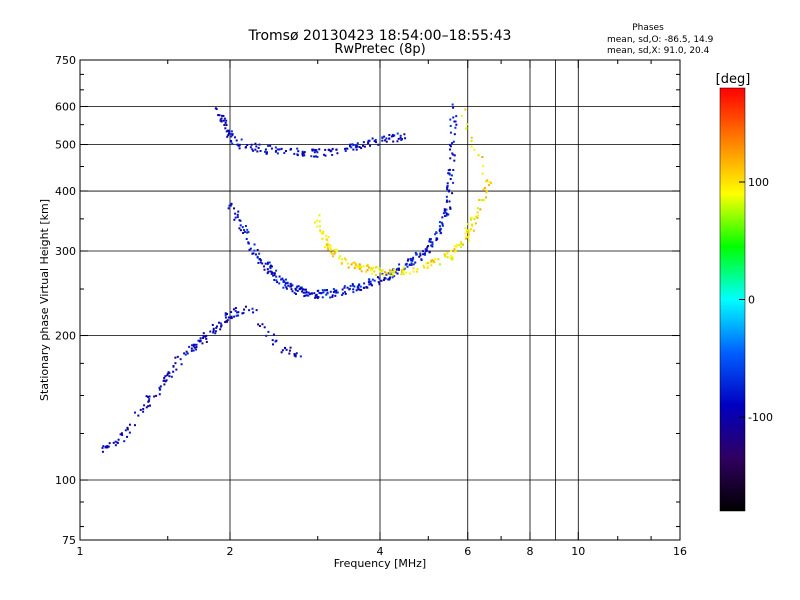 This screenshot has width=800, height=600. I want to click on y-tick-label: 100, so click(65, 480).